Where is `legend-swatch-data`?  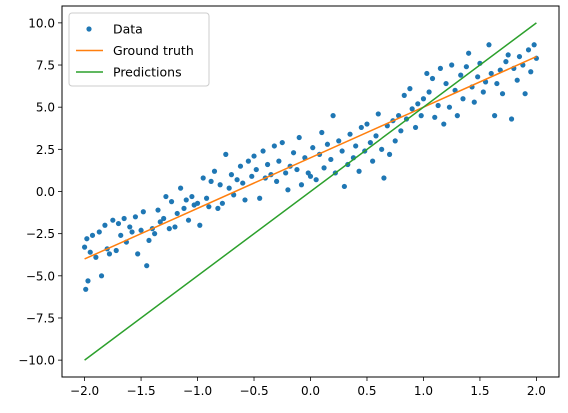
legend-swatch-data is located at coordinates (89, 29).